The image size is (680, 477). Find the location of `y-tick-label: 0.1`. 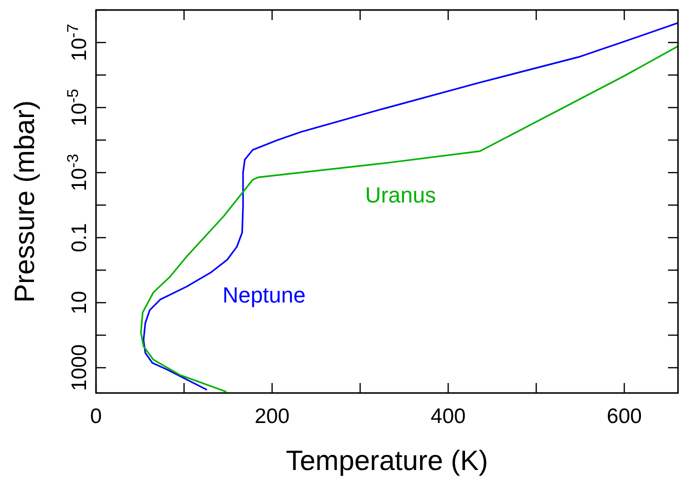

y-tick-label: 0.1 is located at coordinates (79, 237).